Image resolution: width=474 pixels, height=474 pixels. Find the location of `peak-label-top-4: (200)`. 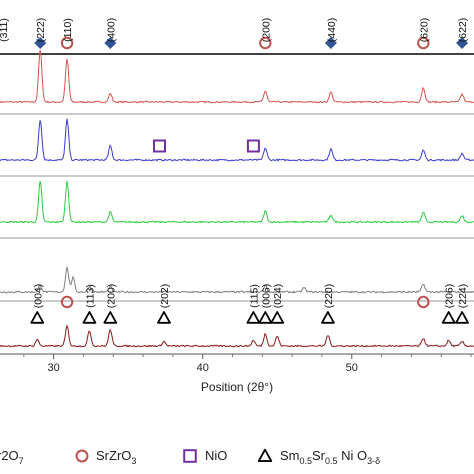

peak-label-top-4: (200) is located at coordinates (266, 30).